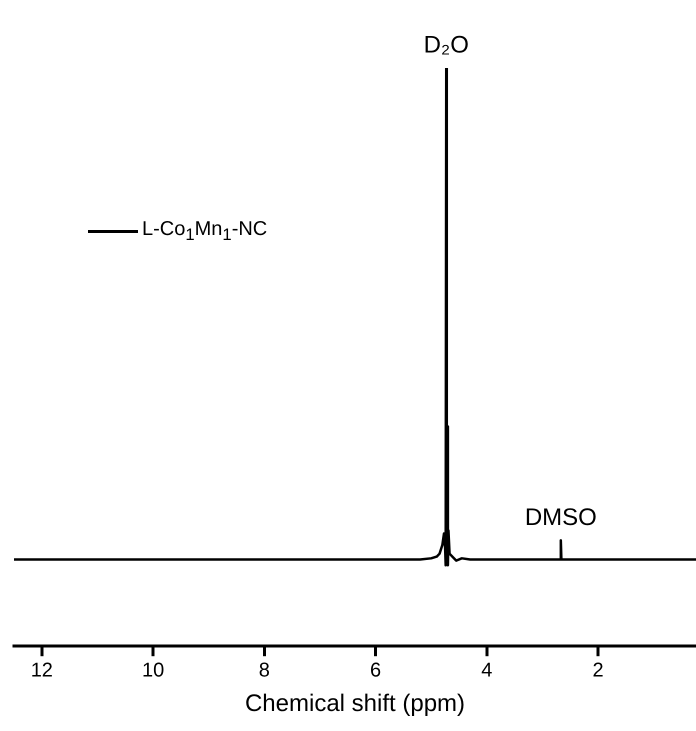  I want to click on x-axis-title: Chemical shift (ppm), so click(355, 704).